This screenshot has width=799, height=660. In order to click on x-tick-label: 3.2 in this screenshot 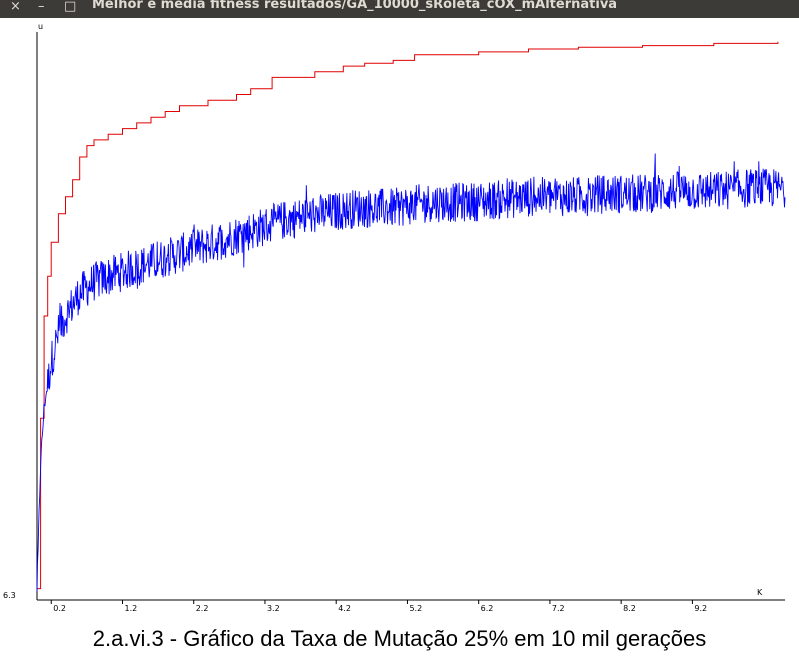, I will do `click(273, 608)`.